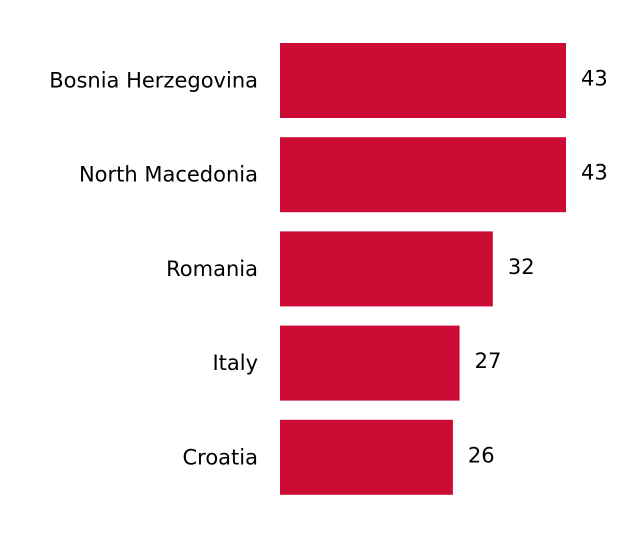  Describe the element at coordinates (521, 267) in the screenshot. I see `value-label: 32` at that location.